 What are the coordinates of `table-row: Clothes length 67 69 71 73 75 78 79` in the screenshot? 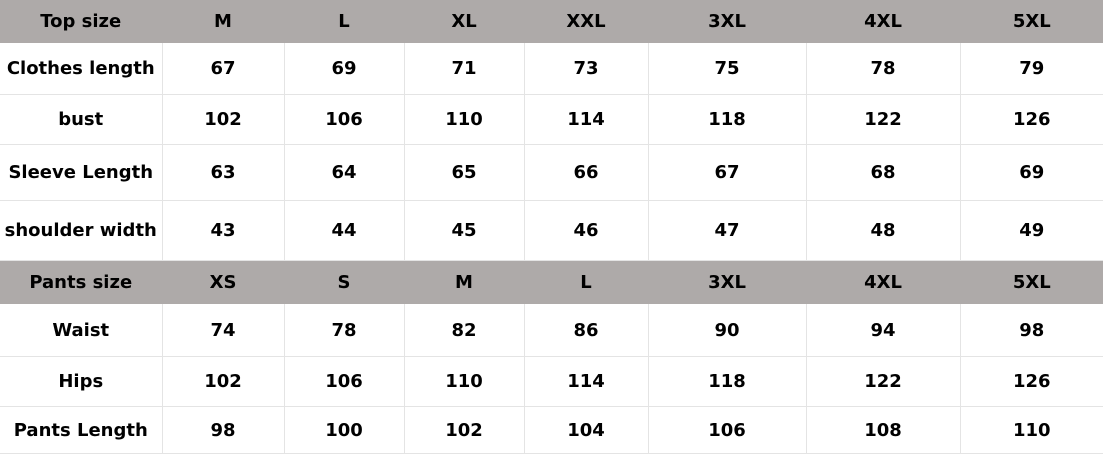 It's located at (551, 68).